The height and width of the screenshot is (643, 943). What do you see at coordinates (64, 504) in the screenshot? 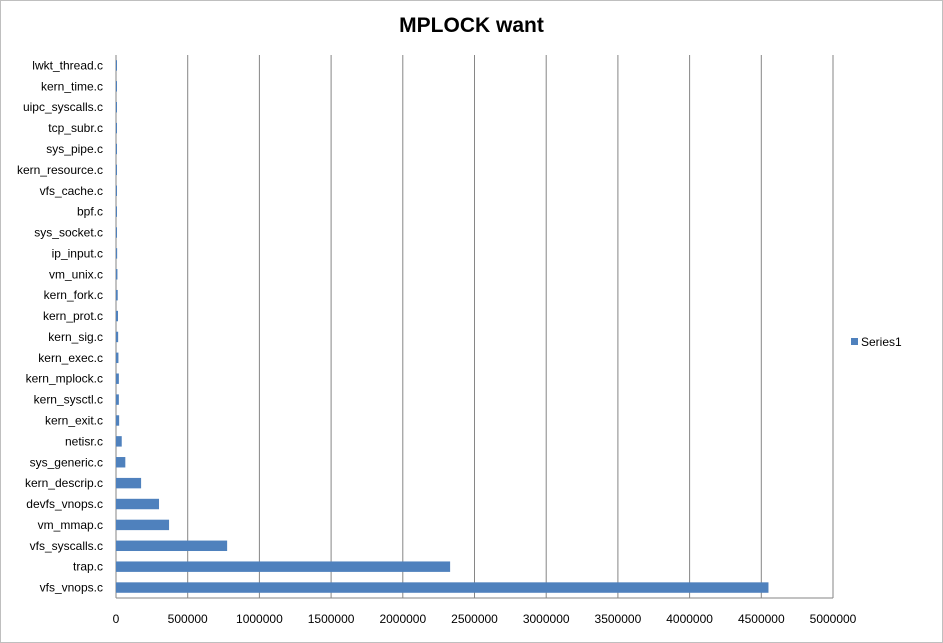
I see `y-tick-label: devfs_vnops.c` at bounding box center [64, 504].